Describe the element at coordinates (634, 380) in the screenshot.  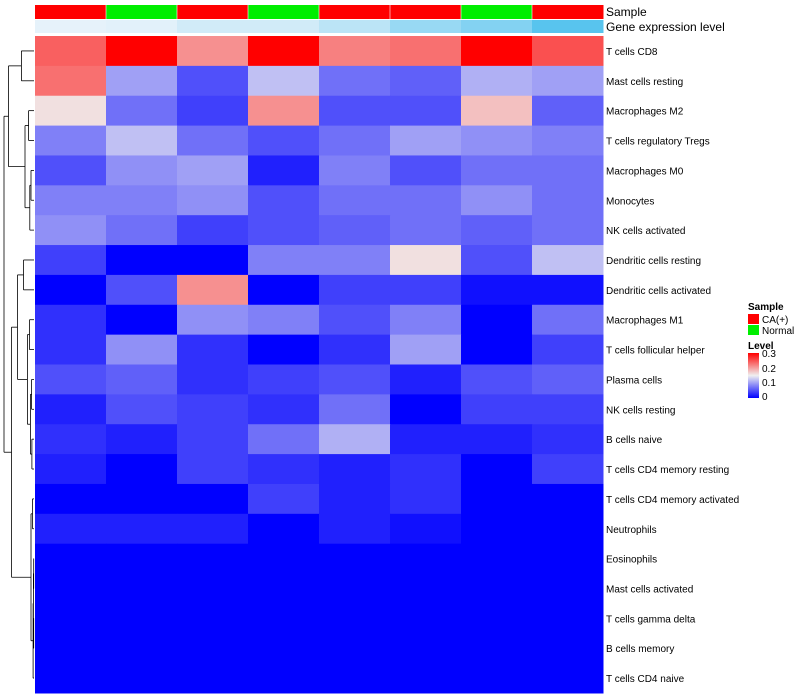
I see `row-label: Plasma cells` at that location.